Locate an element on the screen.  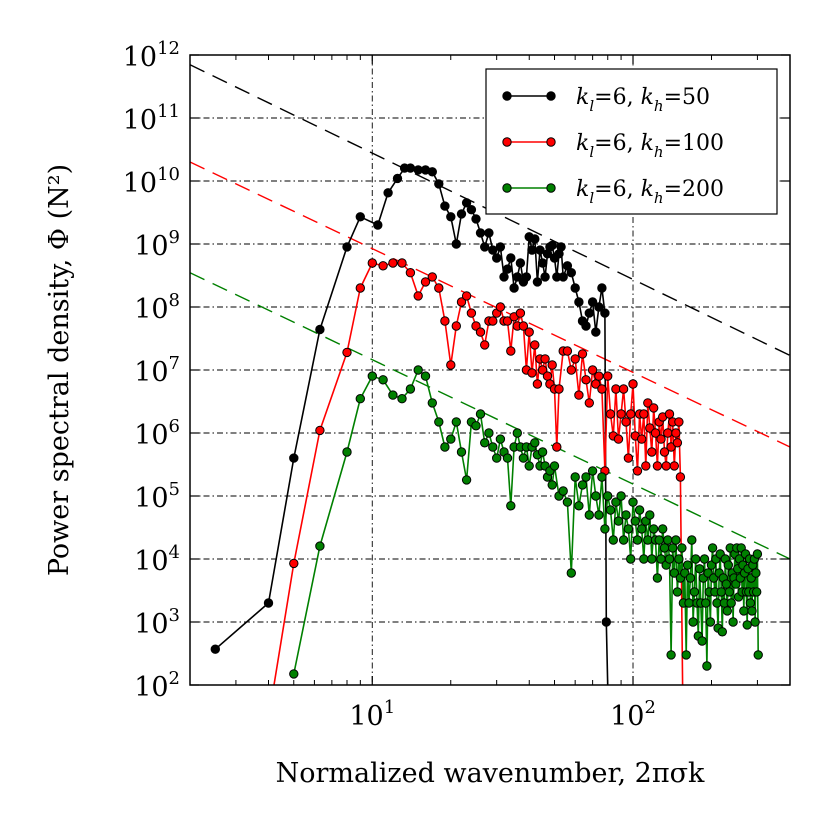
legend-entry: kl=6, kh=50 is located at coordinates (606, 100).